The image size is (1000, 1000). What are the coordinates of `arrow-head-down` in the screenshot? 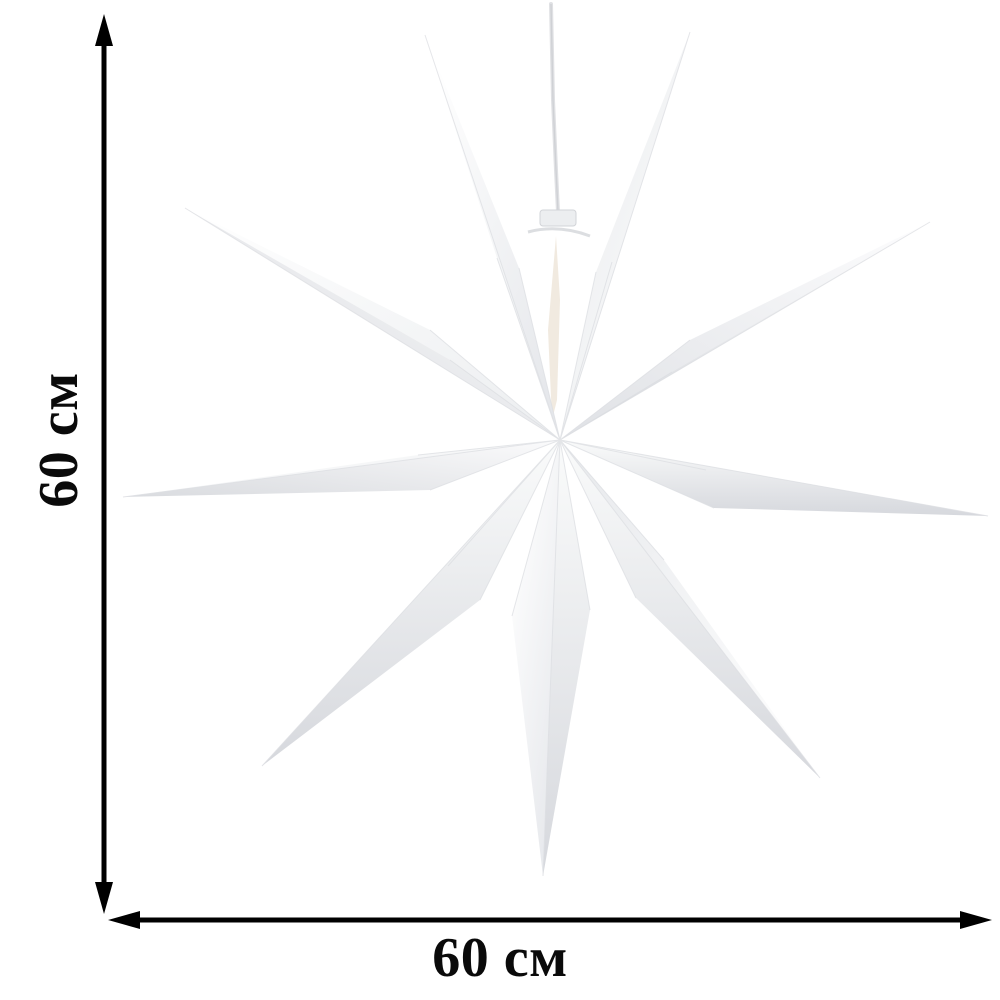 It's located at (104, 898).